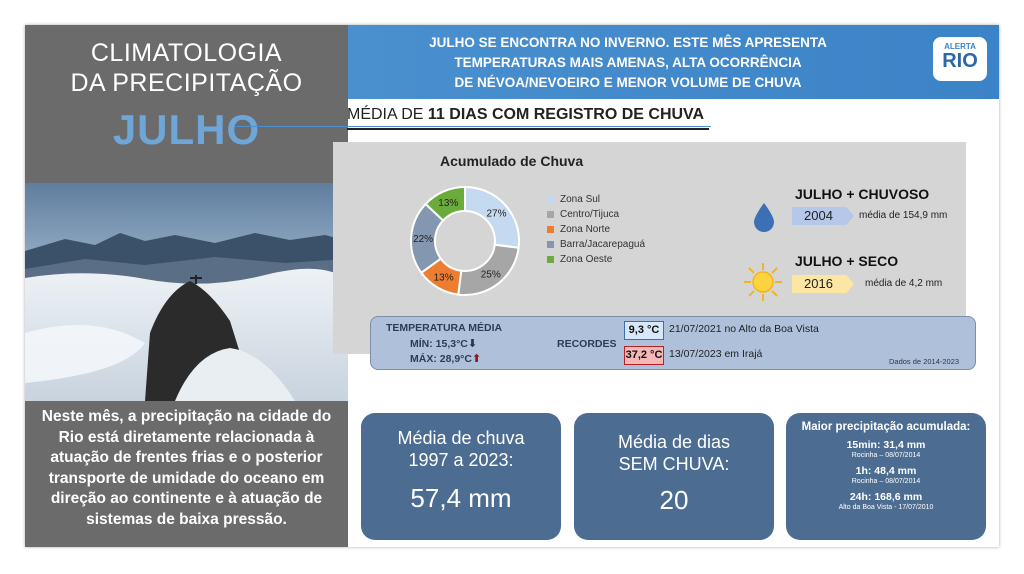  Describe the element at coordinates (763, 282) in the screenshot. I see `sun-icon` at that location.